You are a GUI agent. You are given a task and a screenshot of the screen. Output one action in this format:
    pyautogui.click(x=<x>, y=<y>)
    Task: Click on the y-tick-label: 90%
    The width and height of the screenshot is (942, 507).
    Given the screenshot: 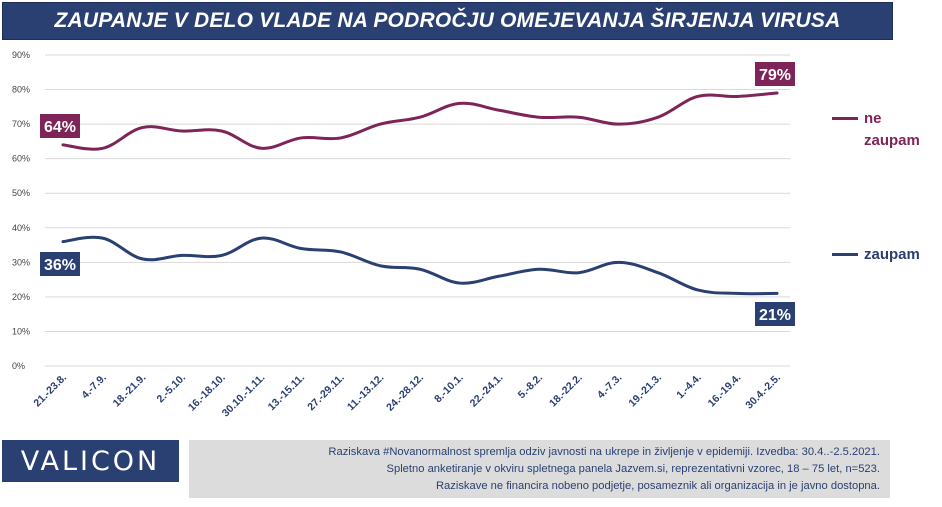 What is the action you would take?
    pyautogui.click(x=21, y=55)
    